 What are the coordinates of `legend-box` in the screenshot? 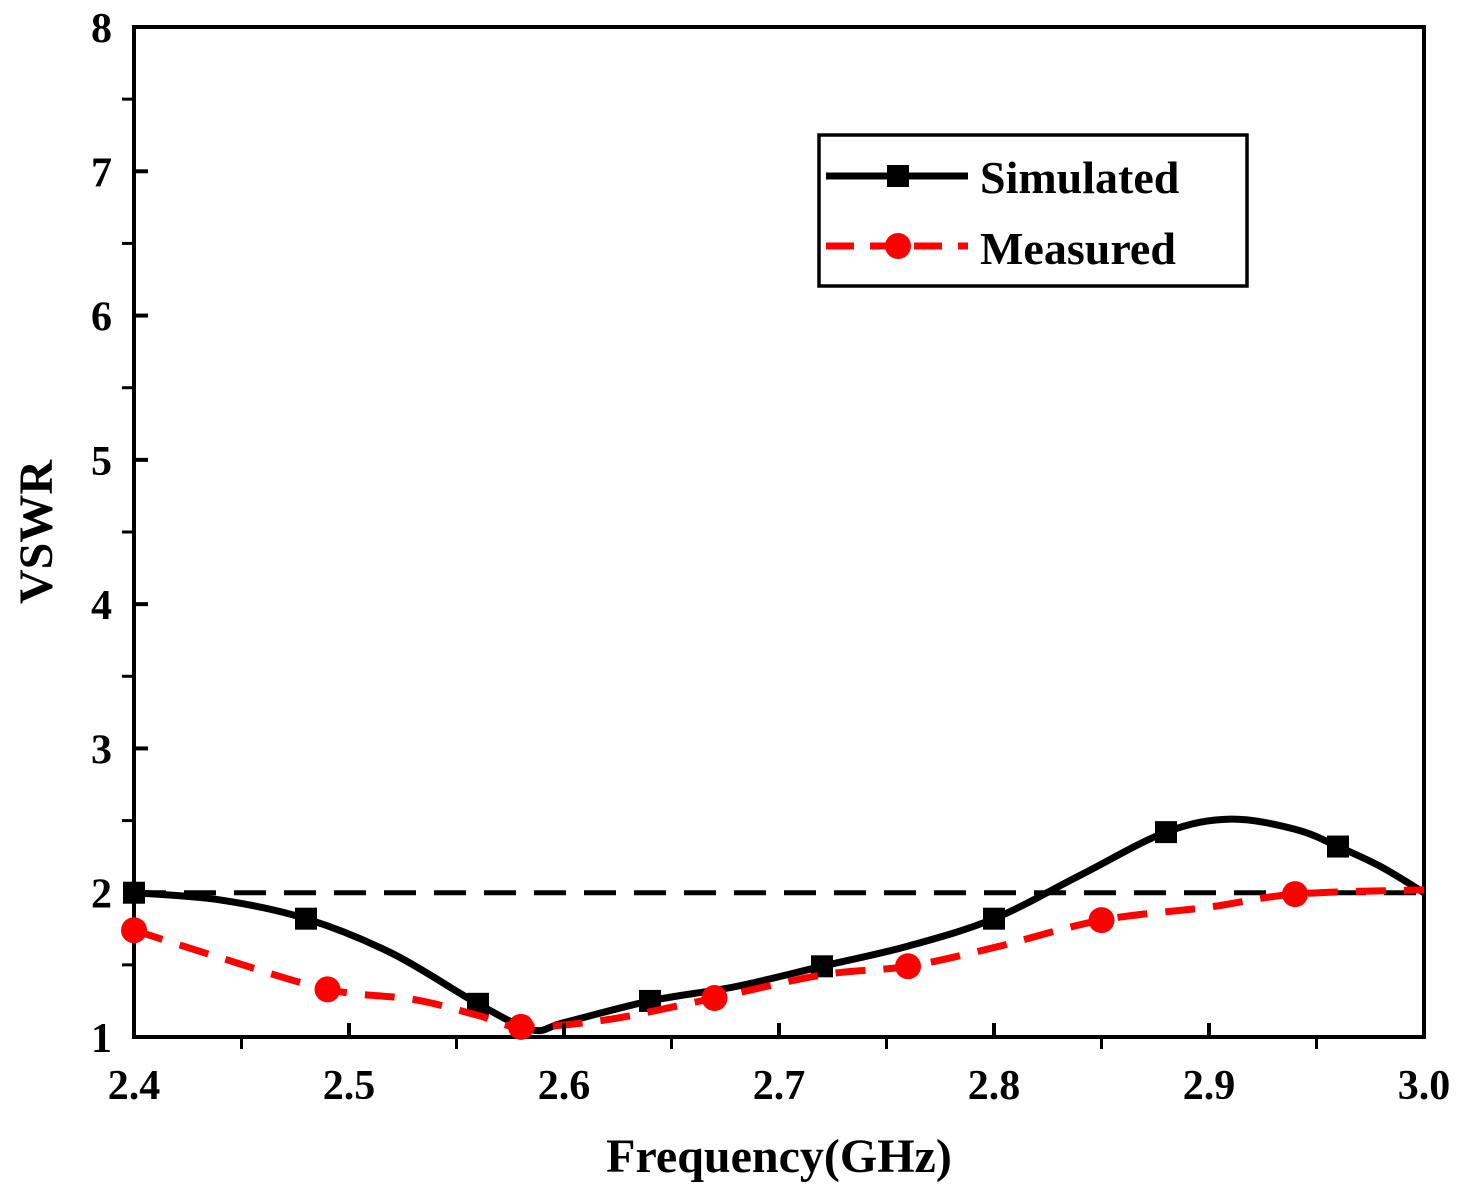 It's located at (1033, 210).